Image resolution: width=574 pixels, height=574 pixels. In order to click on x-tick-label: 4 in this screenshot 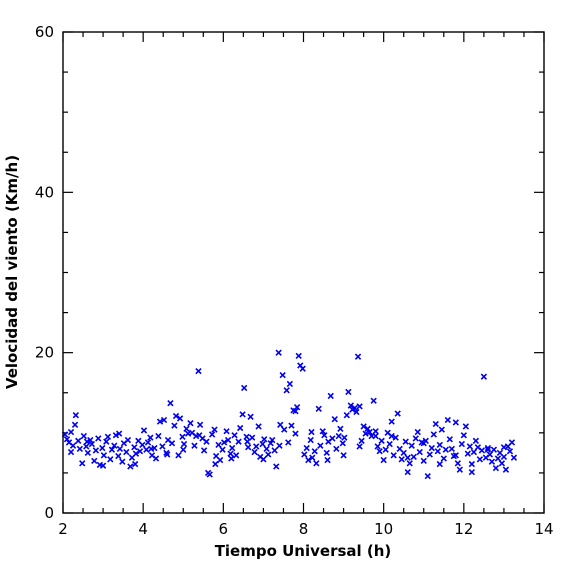, I will do `click(143, 529)`.